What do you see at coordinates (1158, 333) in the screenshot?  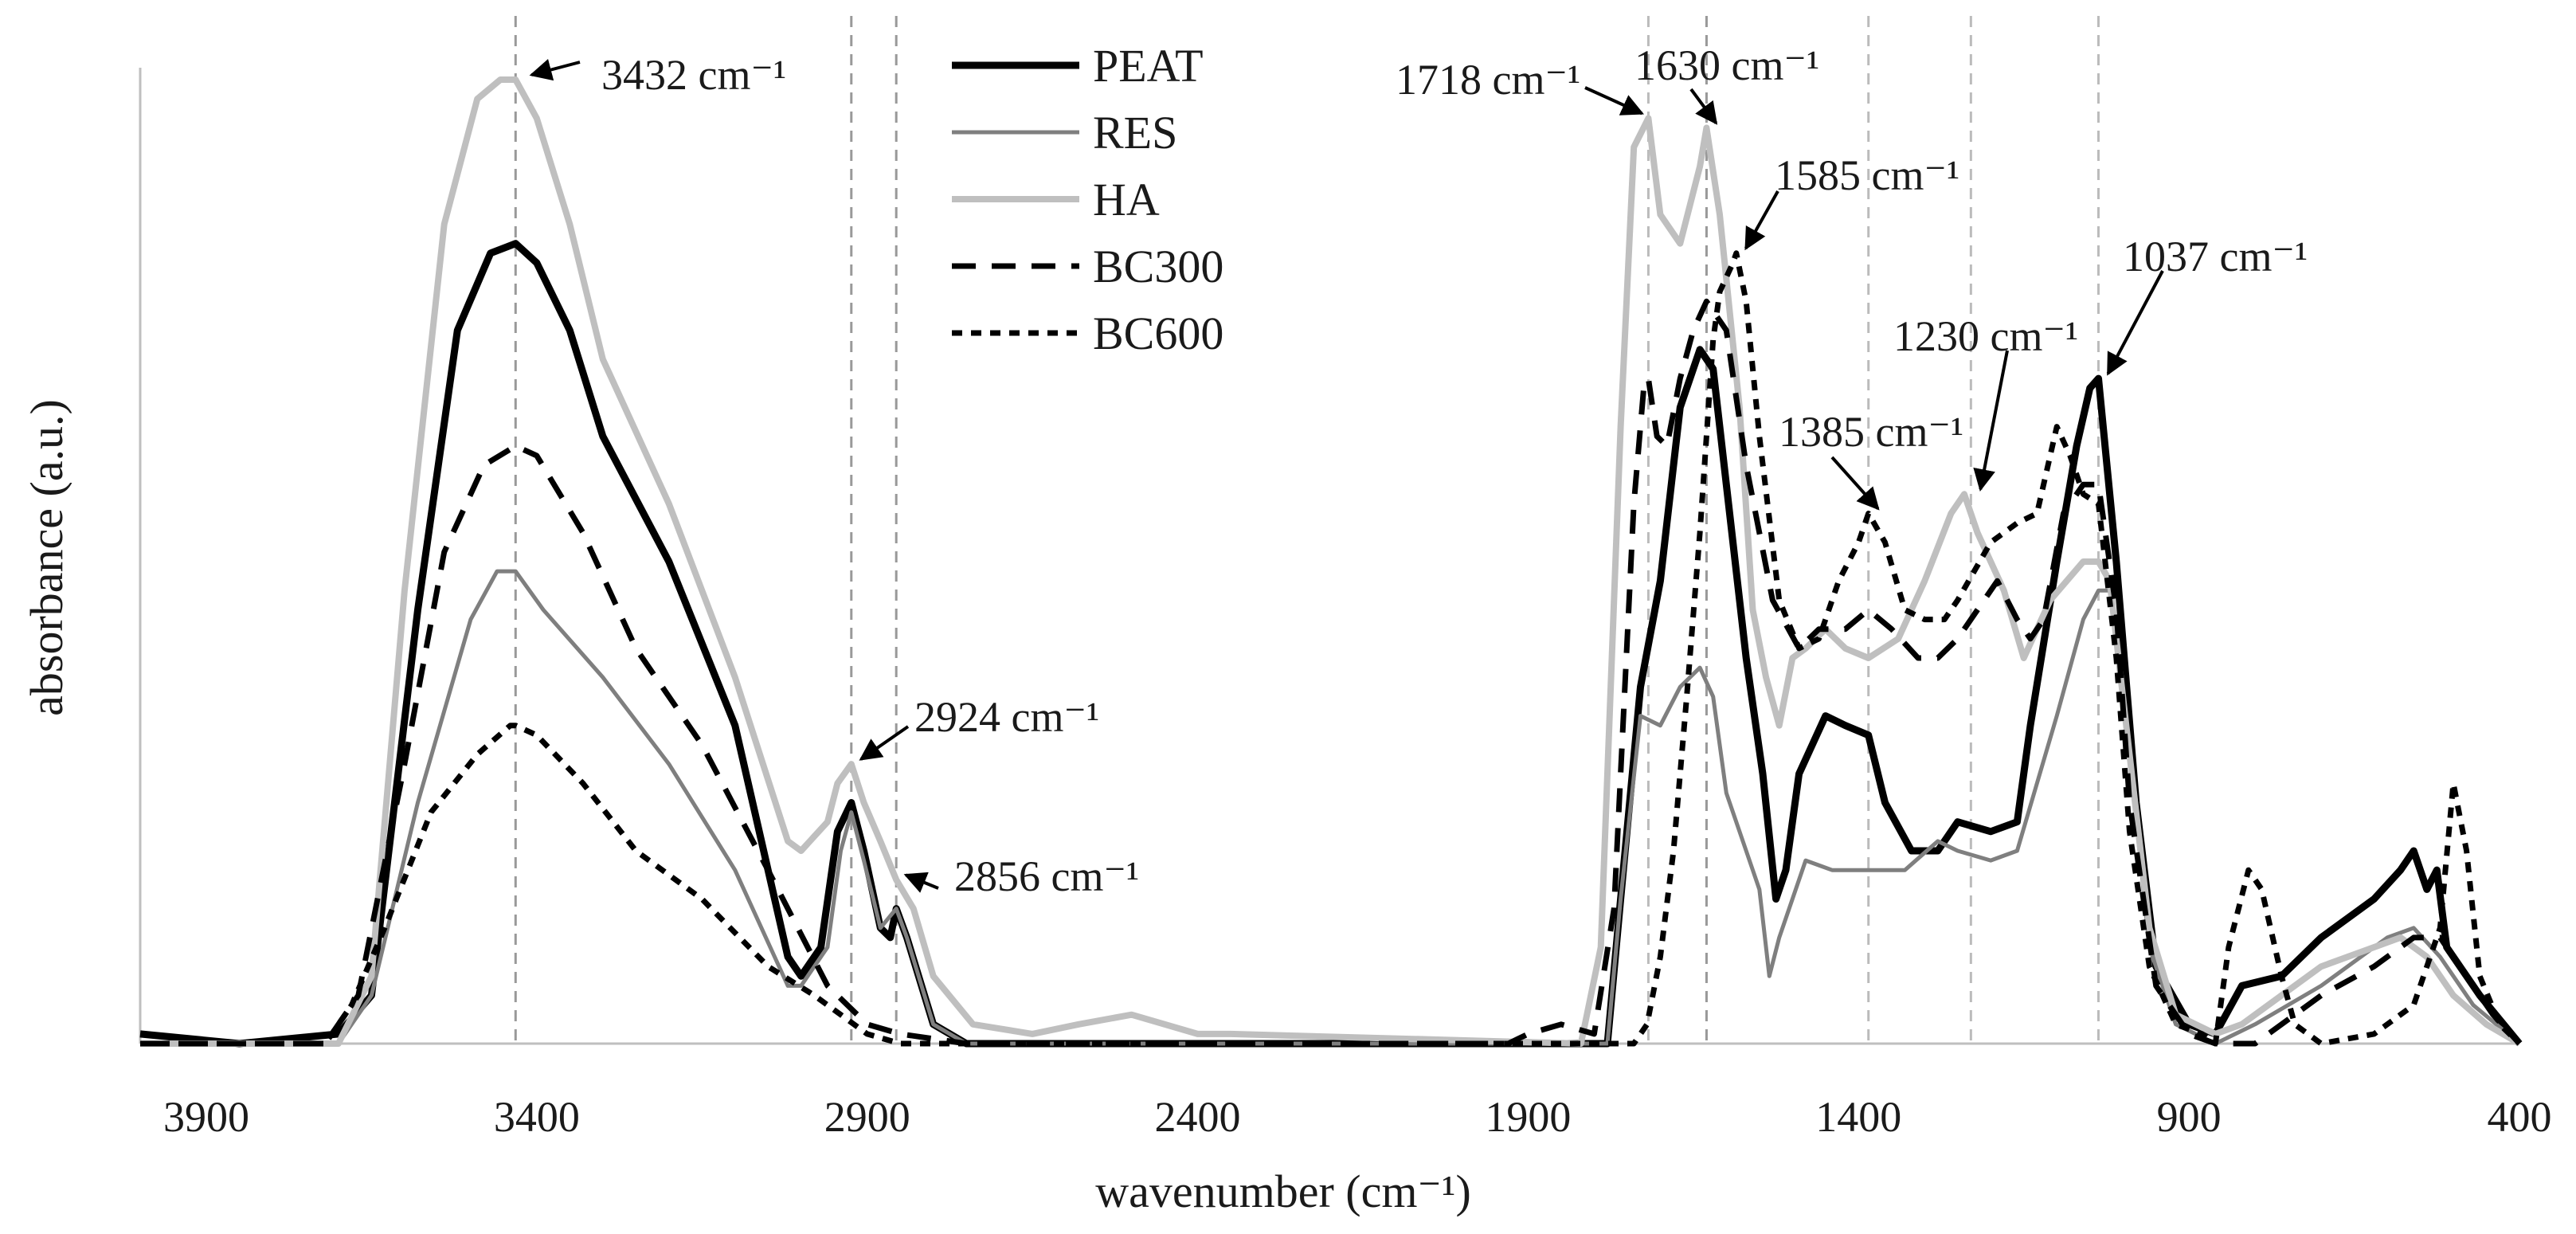 I see `legend-label-bc600: BC600` at bounding box center [1158, 333].